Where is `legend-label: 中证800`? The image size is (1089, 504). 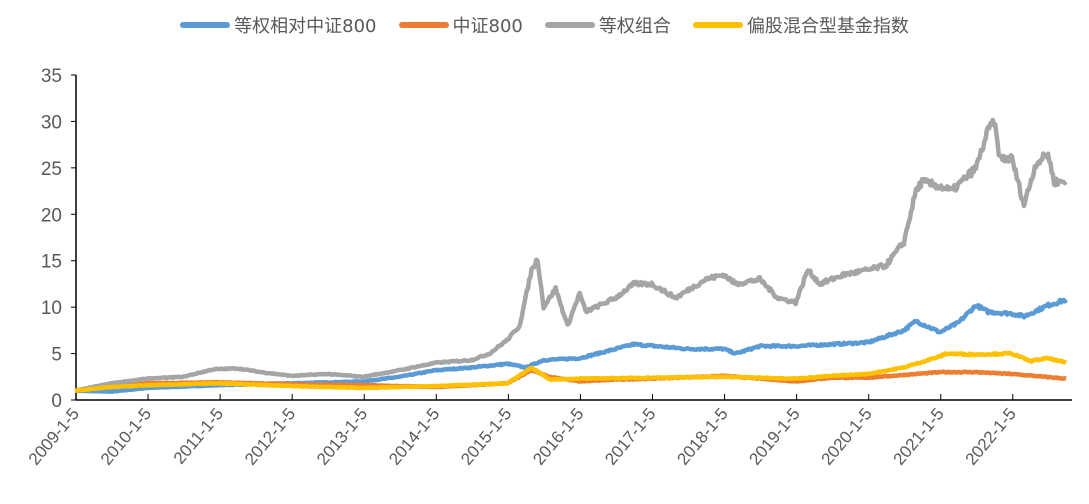 legend-label: 中证800 is located at coordinates (487, 26).